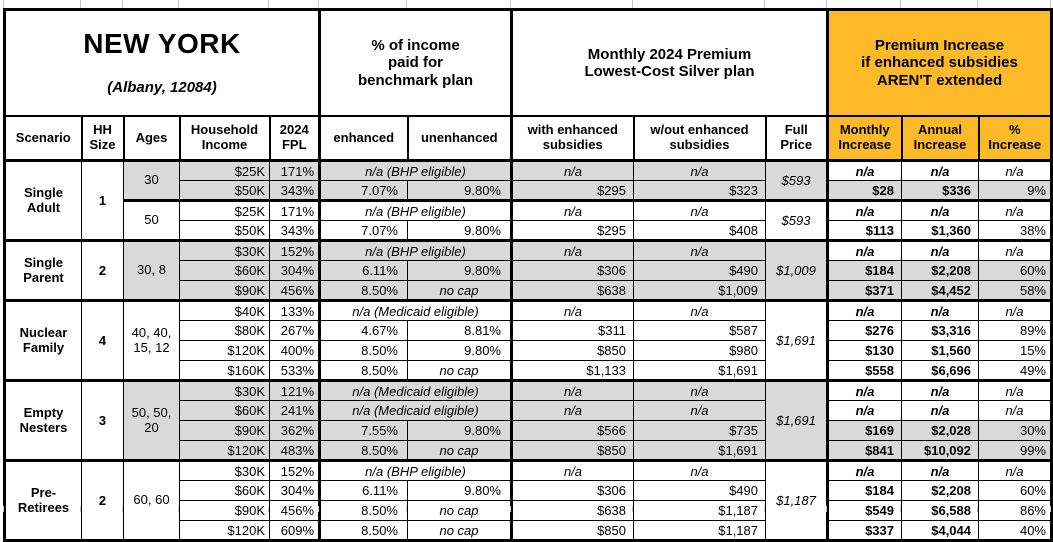 The image size is (1053, 542). Describe the element at coordinates (102, 270) in the screenshot. I see `hh-size: 2` at that location.